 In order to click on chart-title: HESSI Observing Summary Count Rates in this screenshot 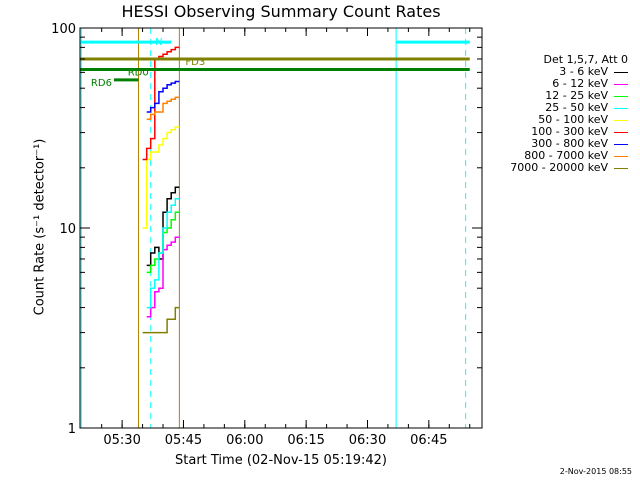, I will do `click(281, 11)`.